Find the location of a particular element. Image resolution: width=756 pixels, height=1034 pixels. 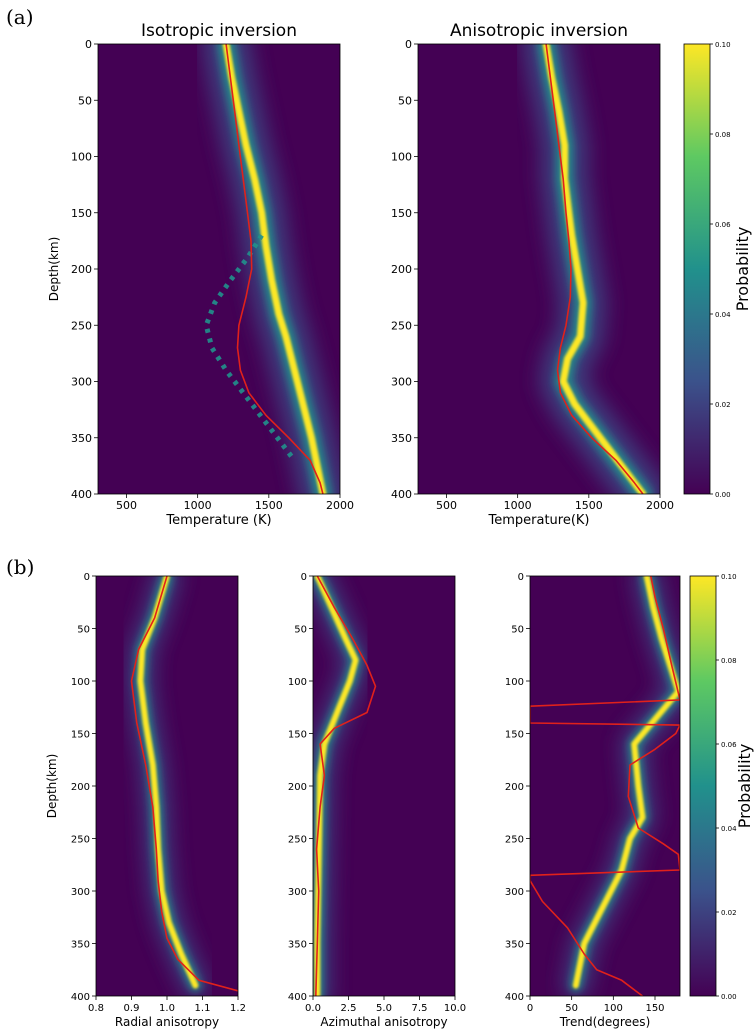

dotted-probability-branch is located at coordinates (250, 347).